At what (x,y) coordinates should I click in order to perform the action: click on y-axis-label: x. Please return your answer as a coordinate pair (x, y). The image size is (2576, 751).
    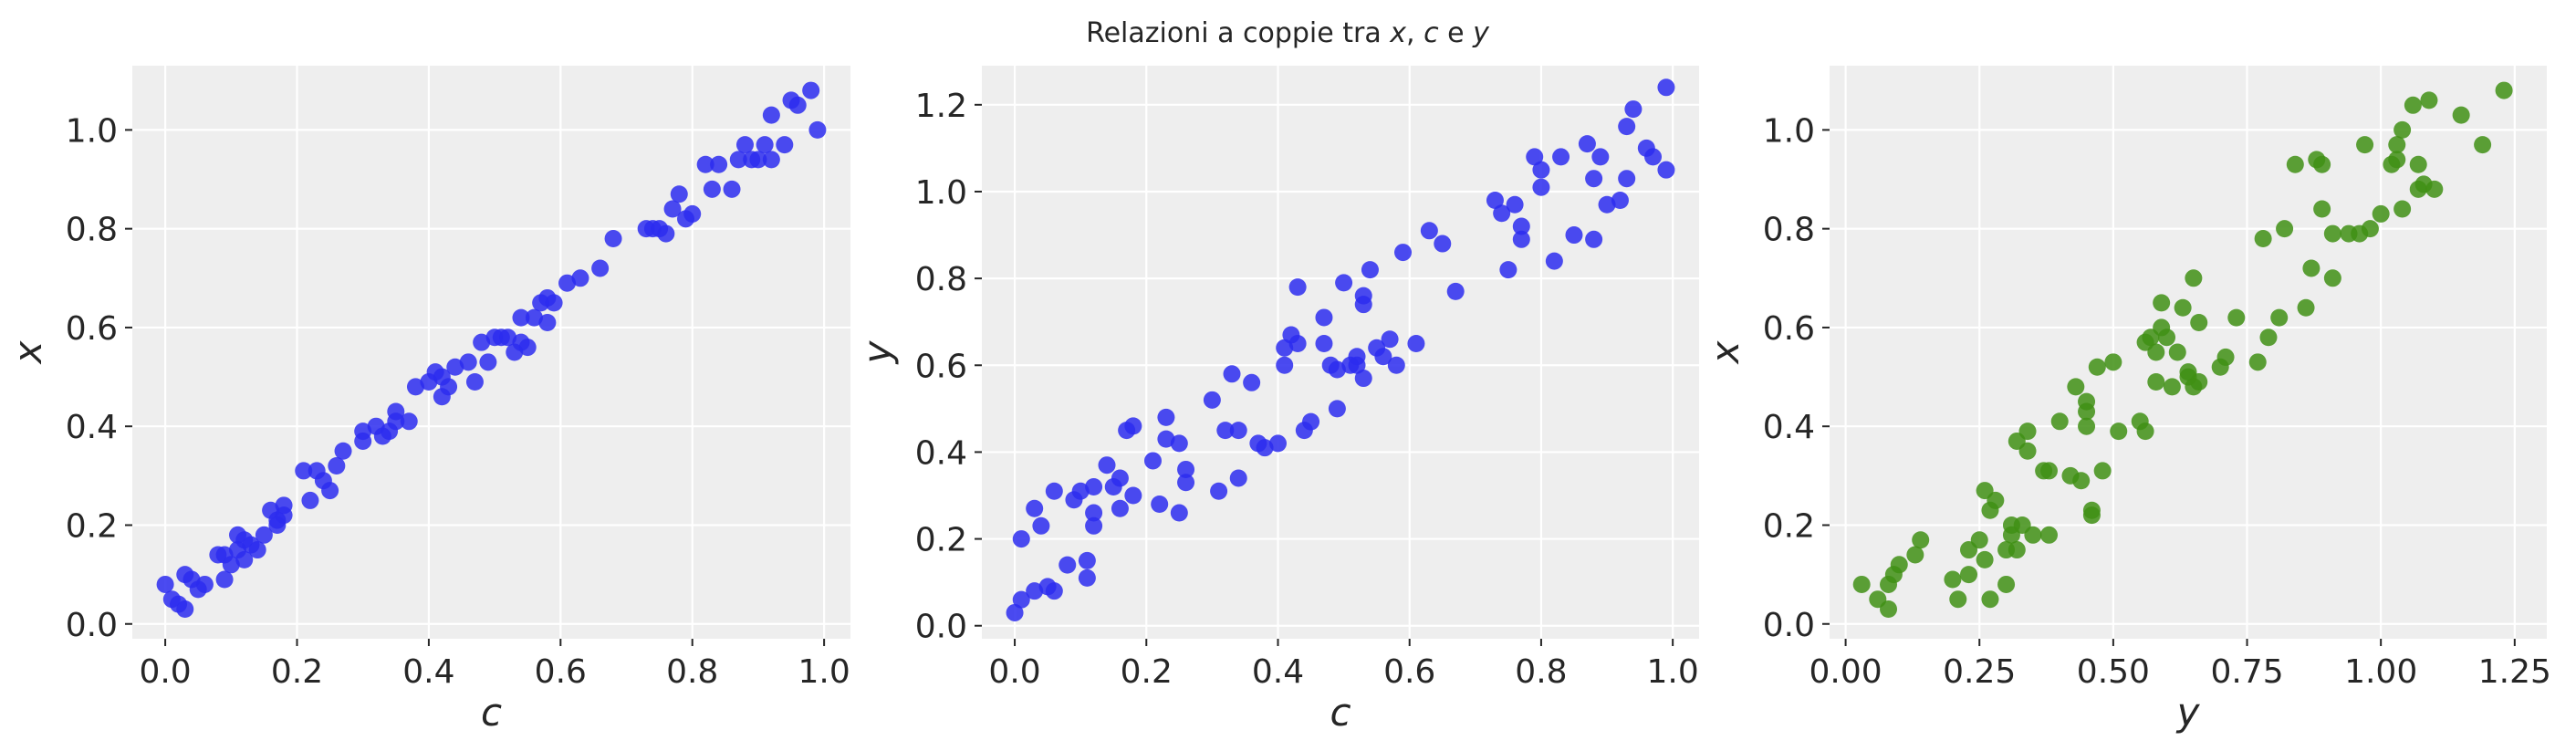
    Looking at the image, I should click on (27, 352).